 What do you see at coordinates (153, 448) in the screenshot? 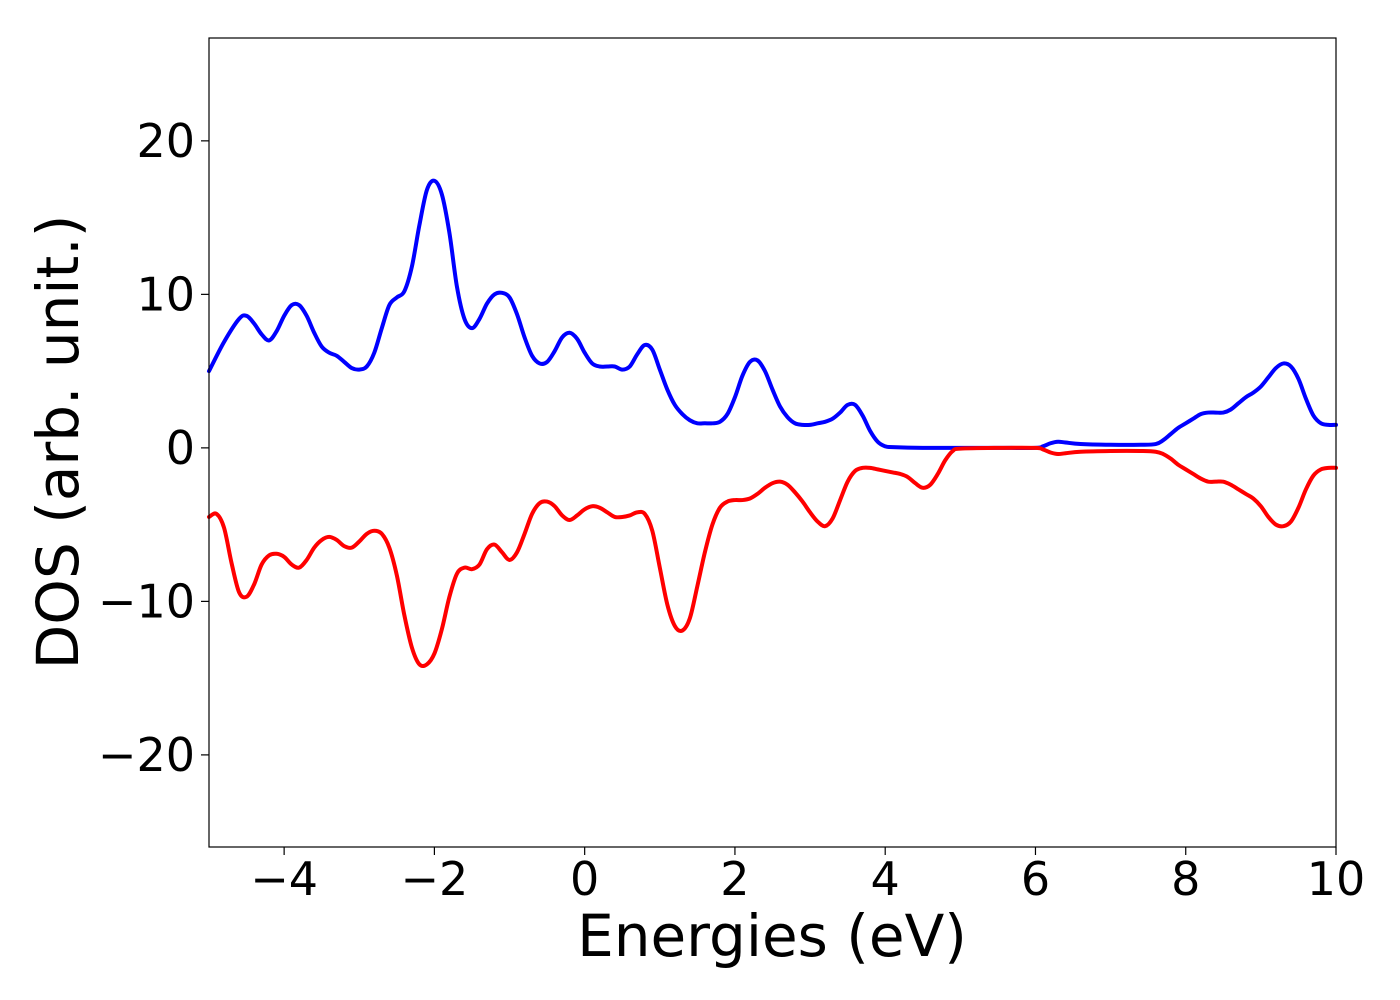
I see `y-axis-ticks: 20 10 0 −10 −20` at bounding box center [153, 448].